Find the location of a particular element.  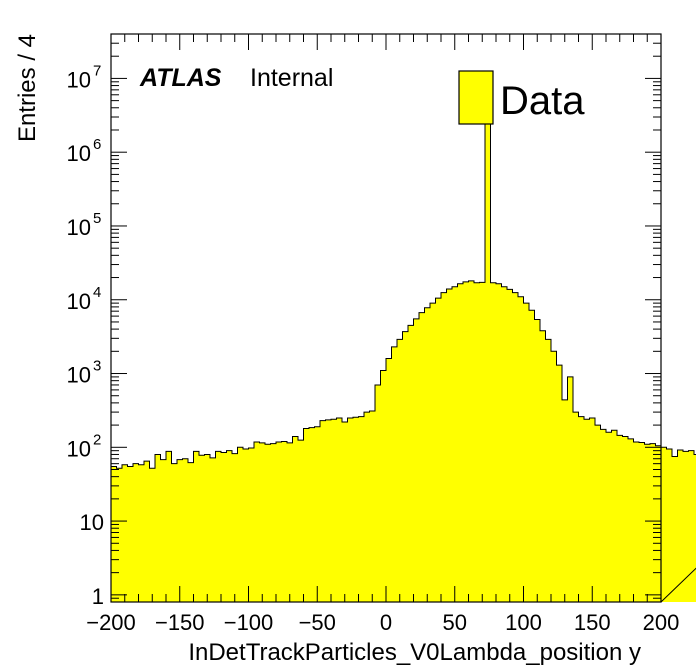

x-tick-label: −100 is located at coordinates (249, 622).